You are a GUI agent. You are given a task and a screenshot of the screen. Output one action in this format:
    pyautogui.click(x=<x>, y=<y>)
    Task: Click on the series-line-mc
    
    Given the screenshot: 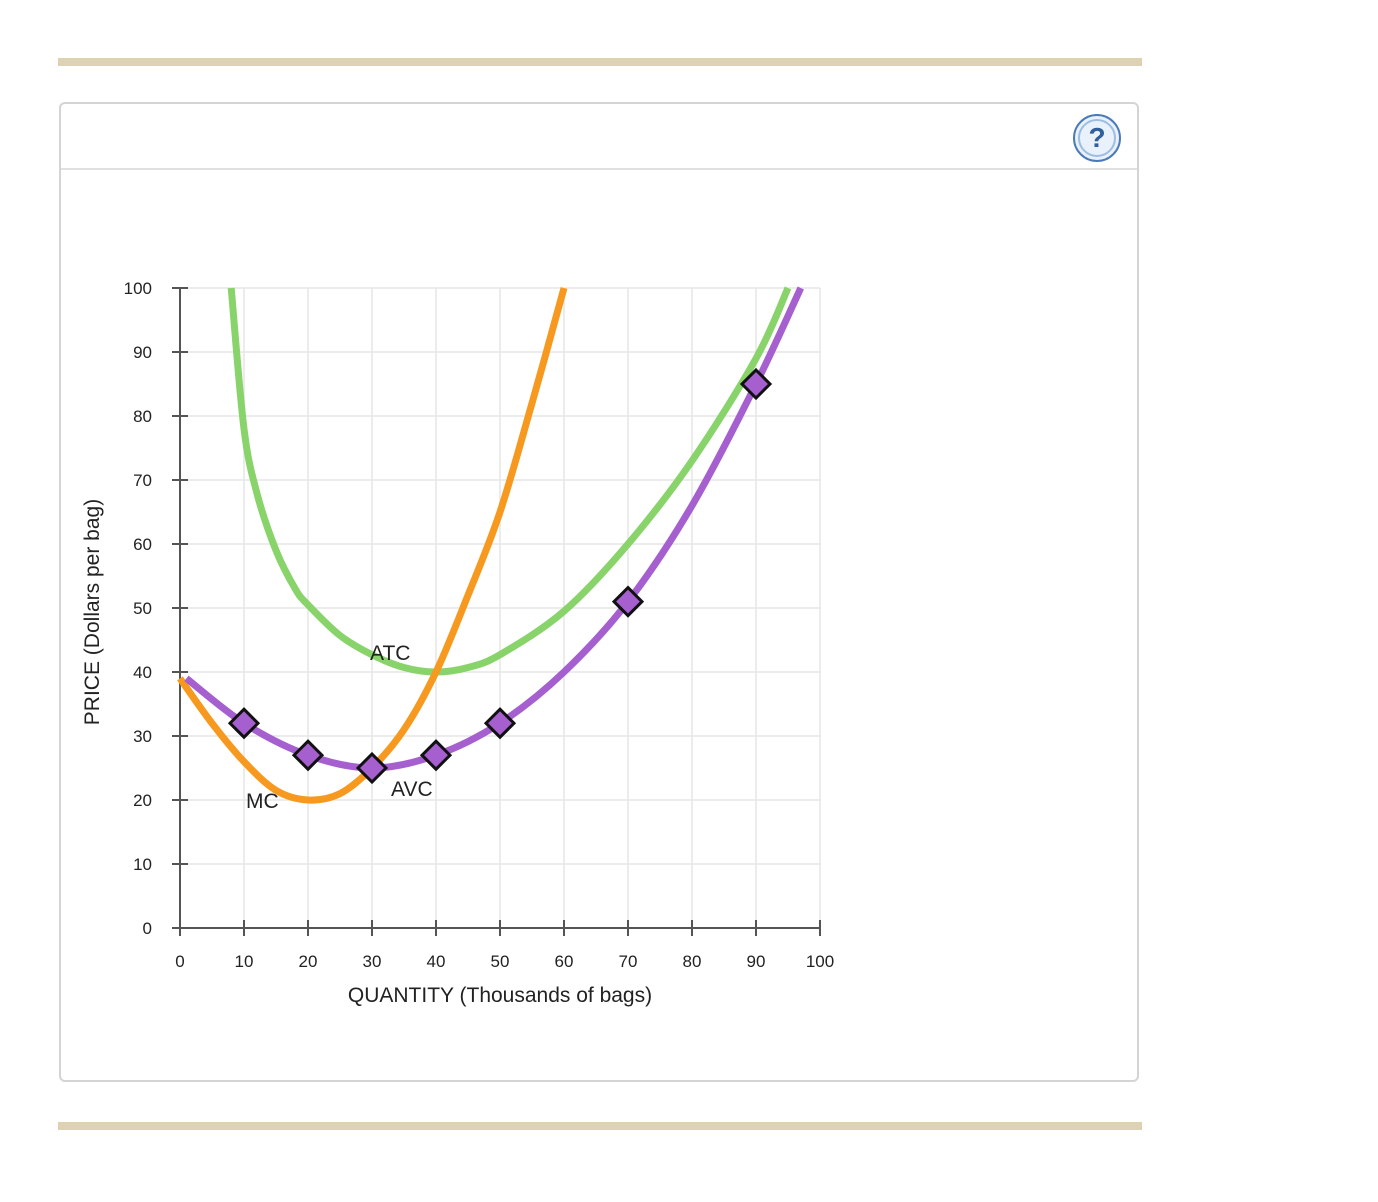 What is the action you would take?
    pyautogui.click(x=372, y=545)
    